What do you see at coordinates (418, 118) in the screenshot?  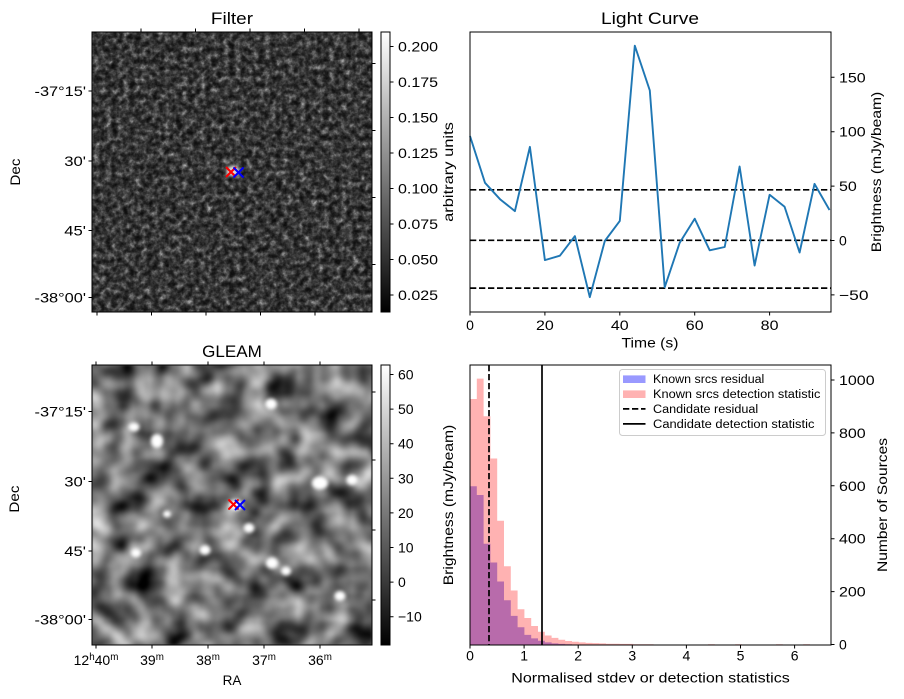 I see `svg-text: 0.150` at bounding box center [418, 118].